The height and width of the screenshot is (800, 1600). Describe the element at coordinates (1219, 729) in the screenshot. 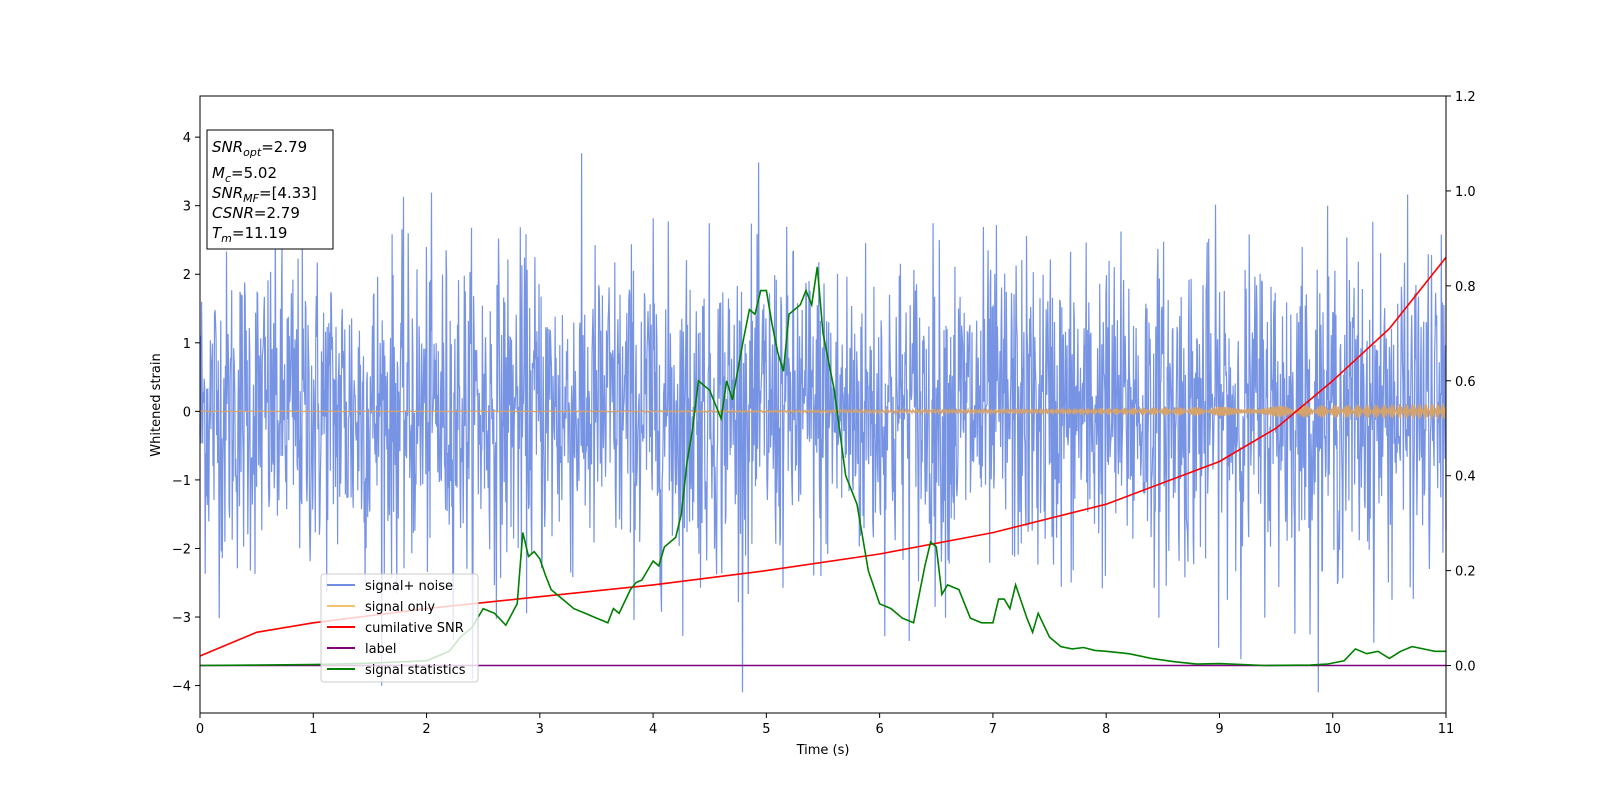

I see `x-tick-label: 9` at that location.